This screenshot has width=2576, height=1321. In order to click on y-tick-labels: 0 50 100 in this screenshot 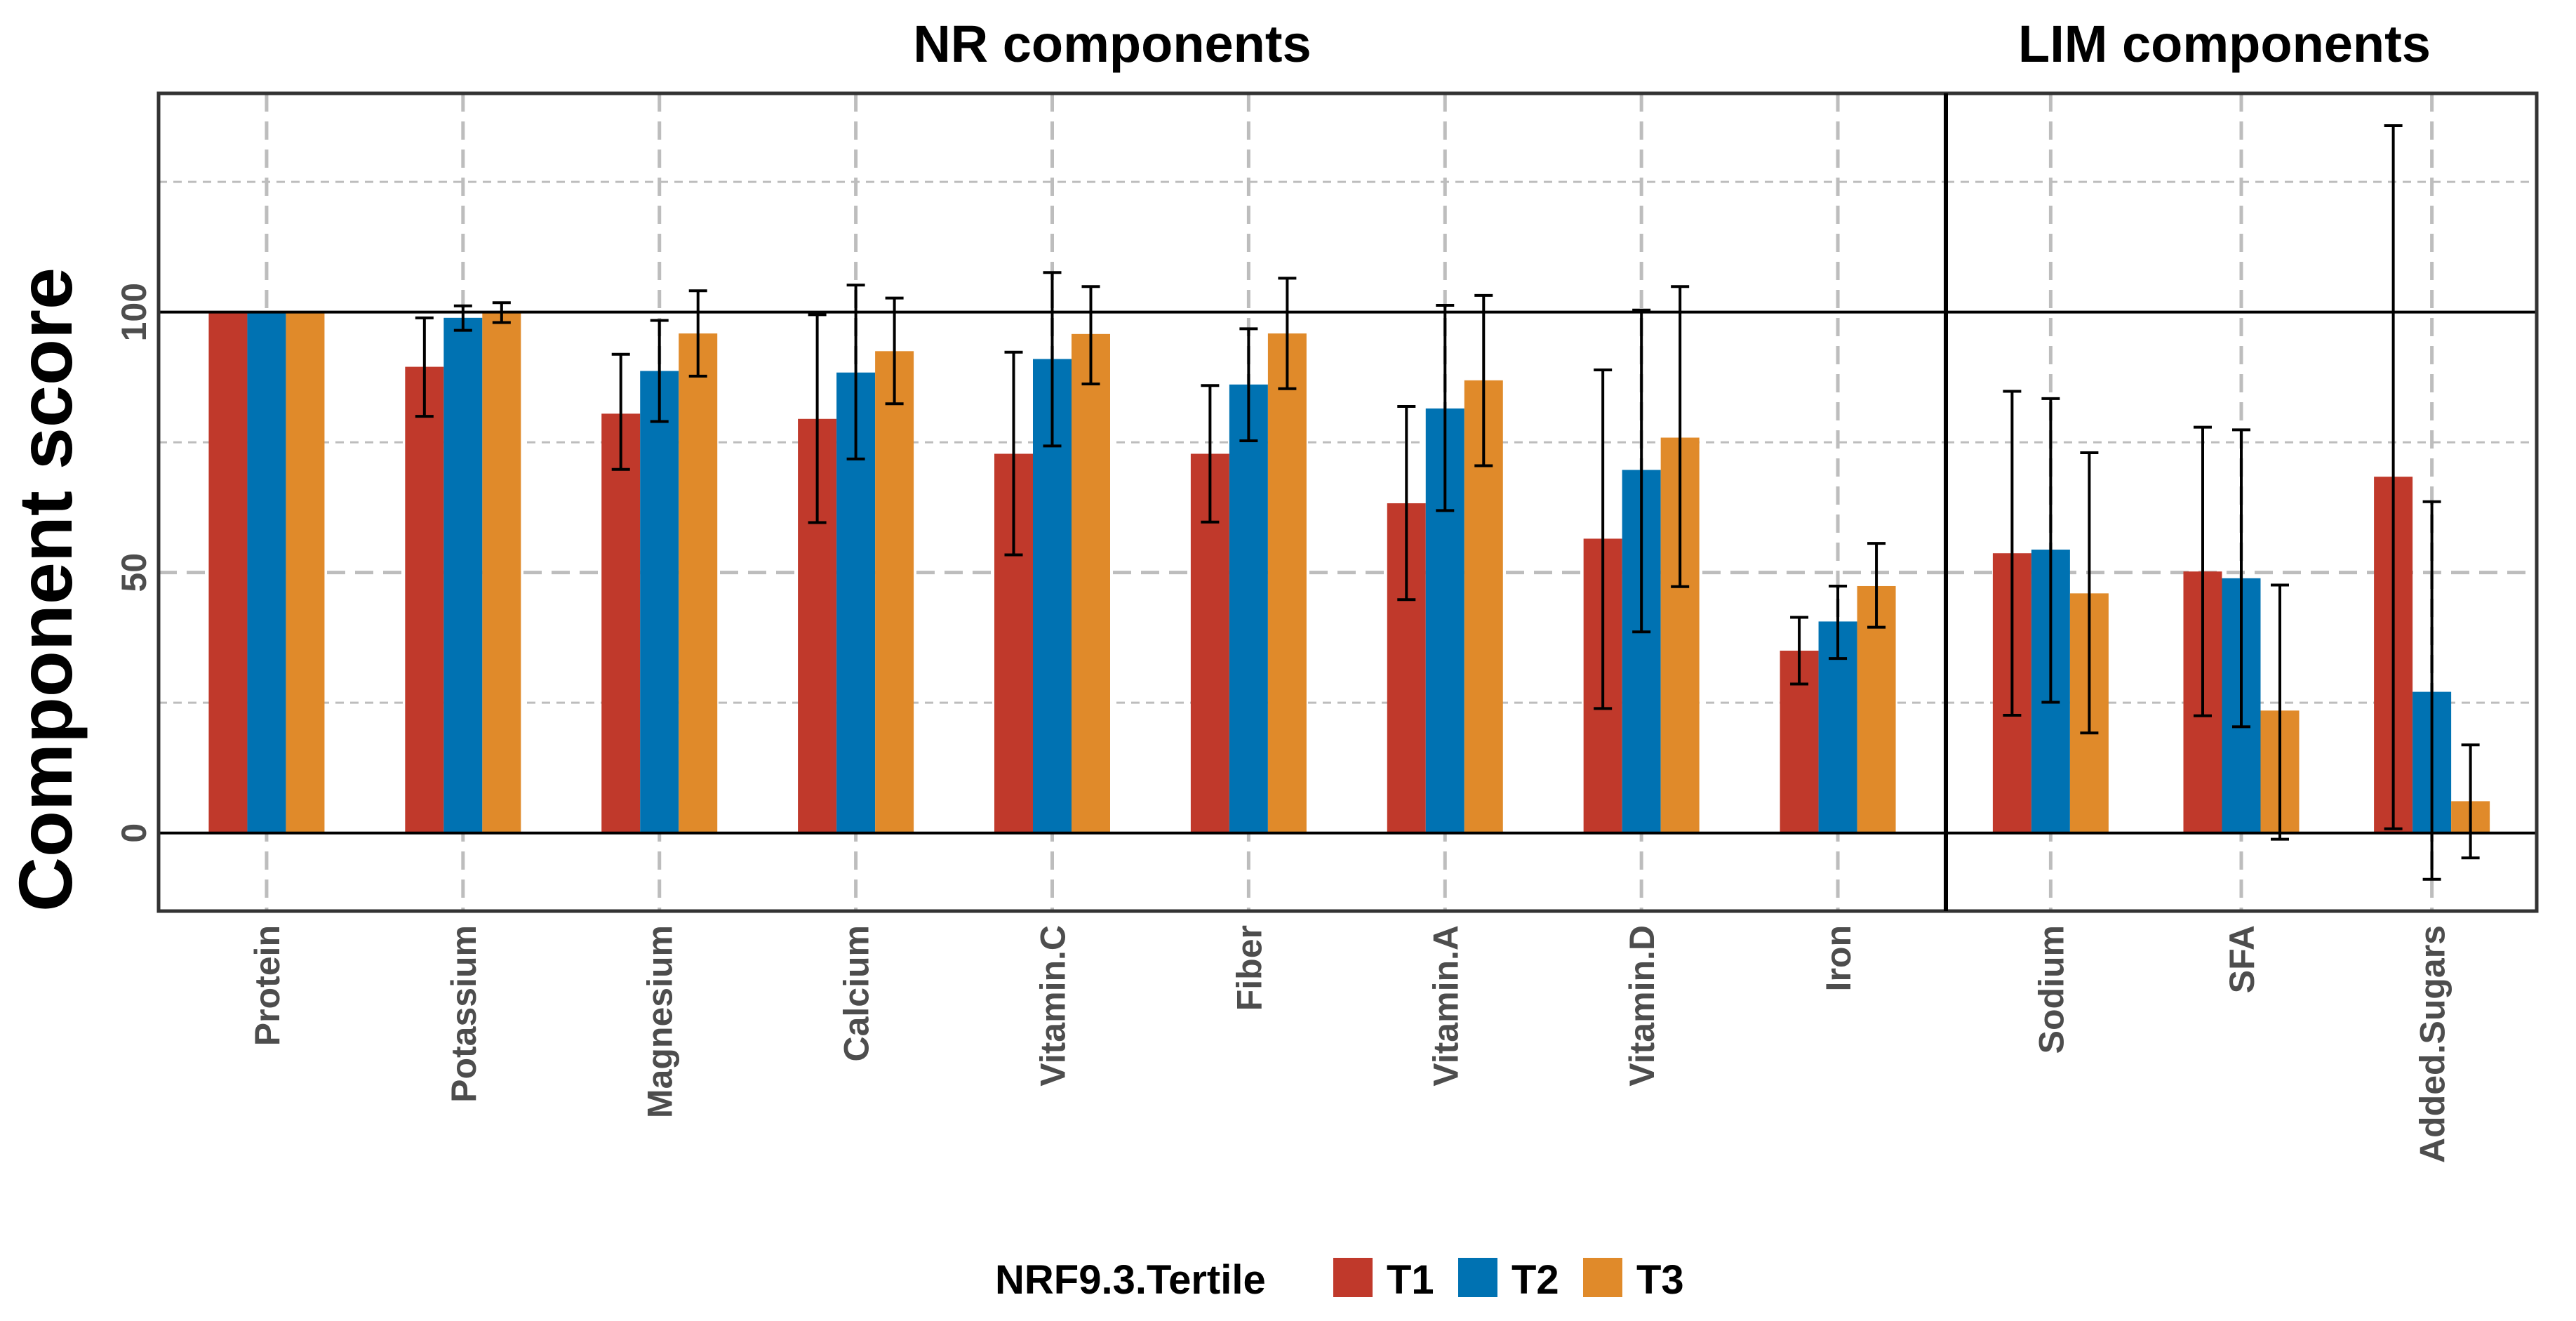, I will do `click(134, 563)`.